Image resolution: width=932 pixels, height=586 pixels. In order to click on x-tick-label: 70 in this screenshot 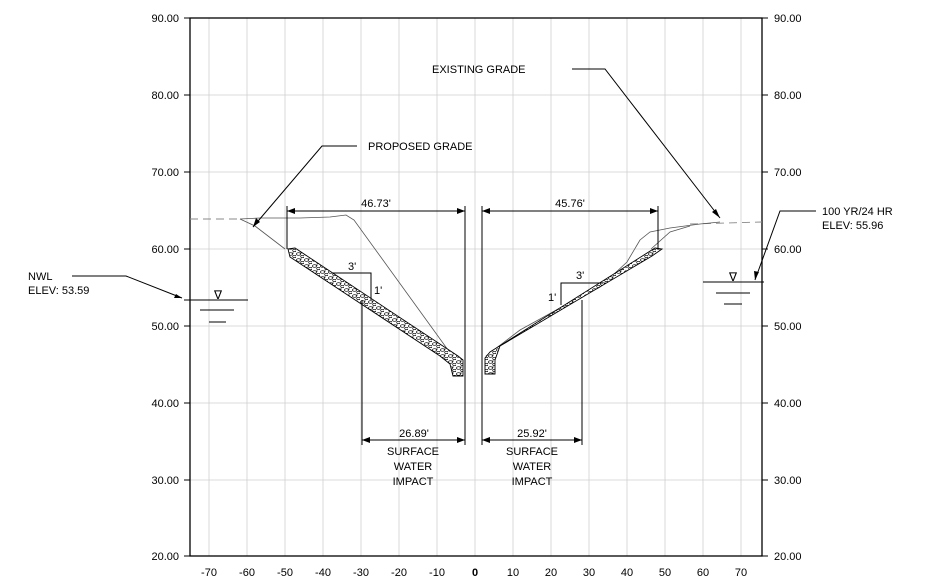, I will do `click(741, 573)`.